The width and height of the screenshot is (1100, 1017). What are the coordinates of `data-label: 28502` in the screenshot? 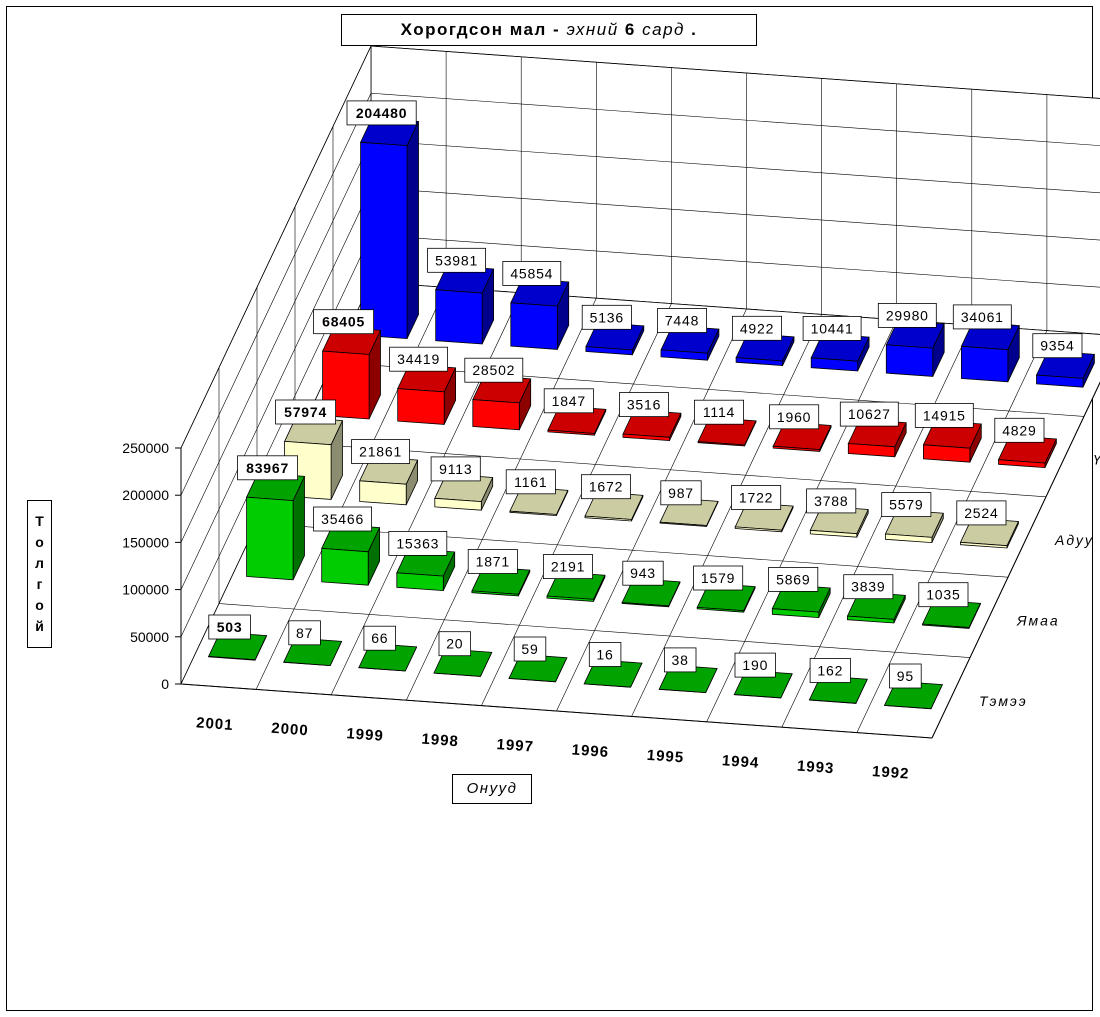 It's located at (493, 370).